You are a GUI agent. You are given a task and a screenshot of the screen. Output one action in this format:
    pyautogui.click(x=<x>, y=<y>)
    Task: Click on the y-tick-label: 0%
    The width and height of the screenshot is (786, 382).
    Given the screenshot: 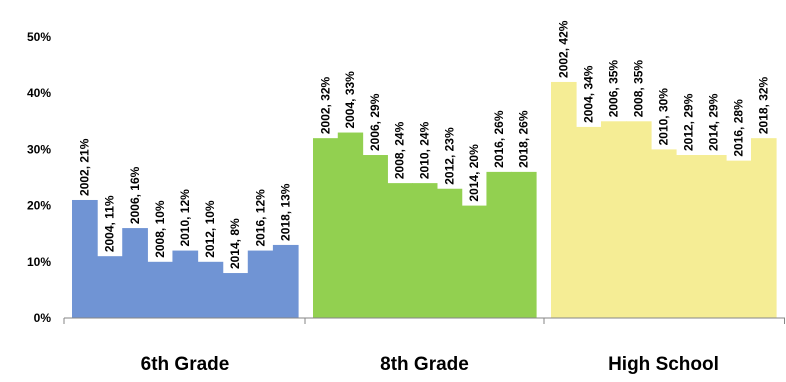 What is the action you would take?
    pyautogui.click(x=43, y=318)
    